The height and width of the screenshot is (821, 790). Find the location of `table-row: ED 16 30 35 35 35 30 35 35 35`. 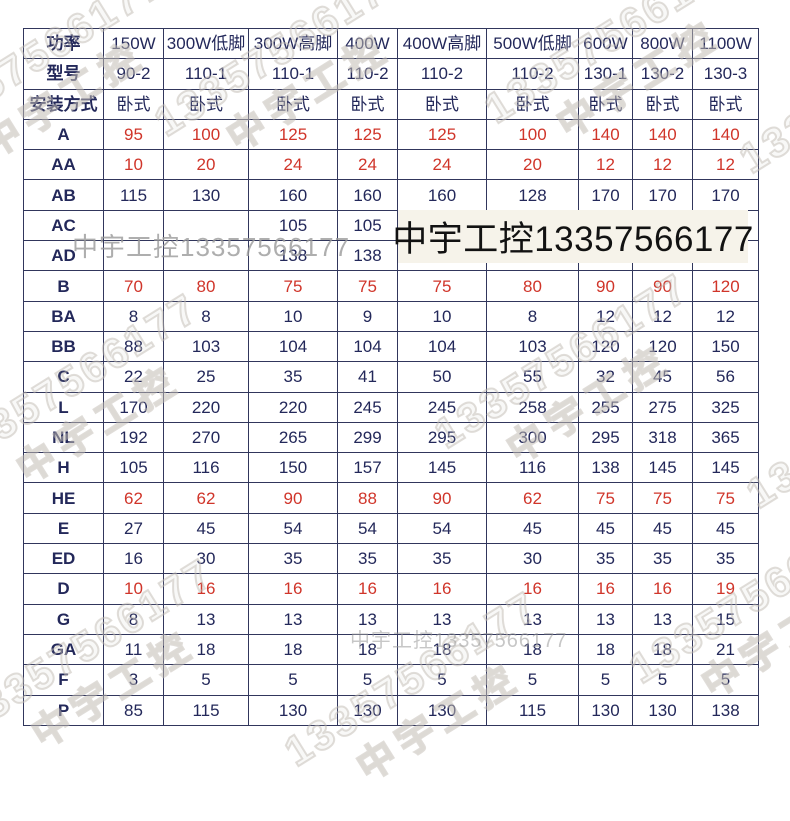

table-row: ED 16 30 35 35 35 30 35 35 35 is located at coordinates (391, 559).